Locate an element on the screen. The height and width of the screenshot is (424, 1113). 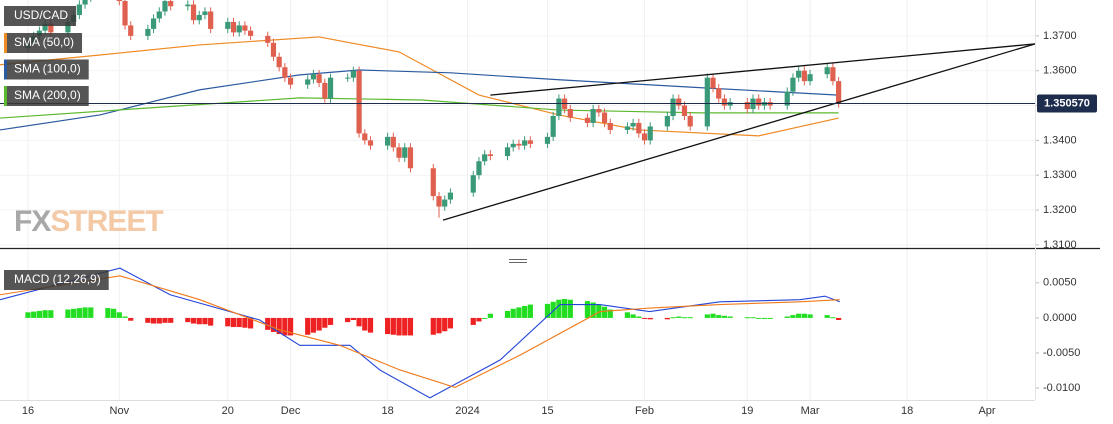
y-tick-label: 0.0000 is located at coordinates (1060, 318).